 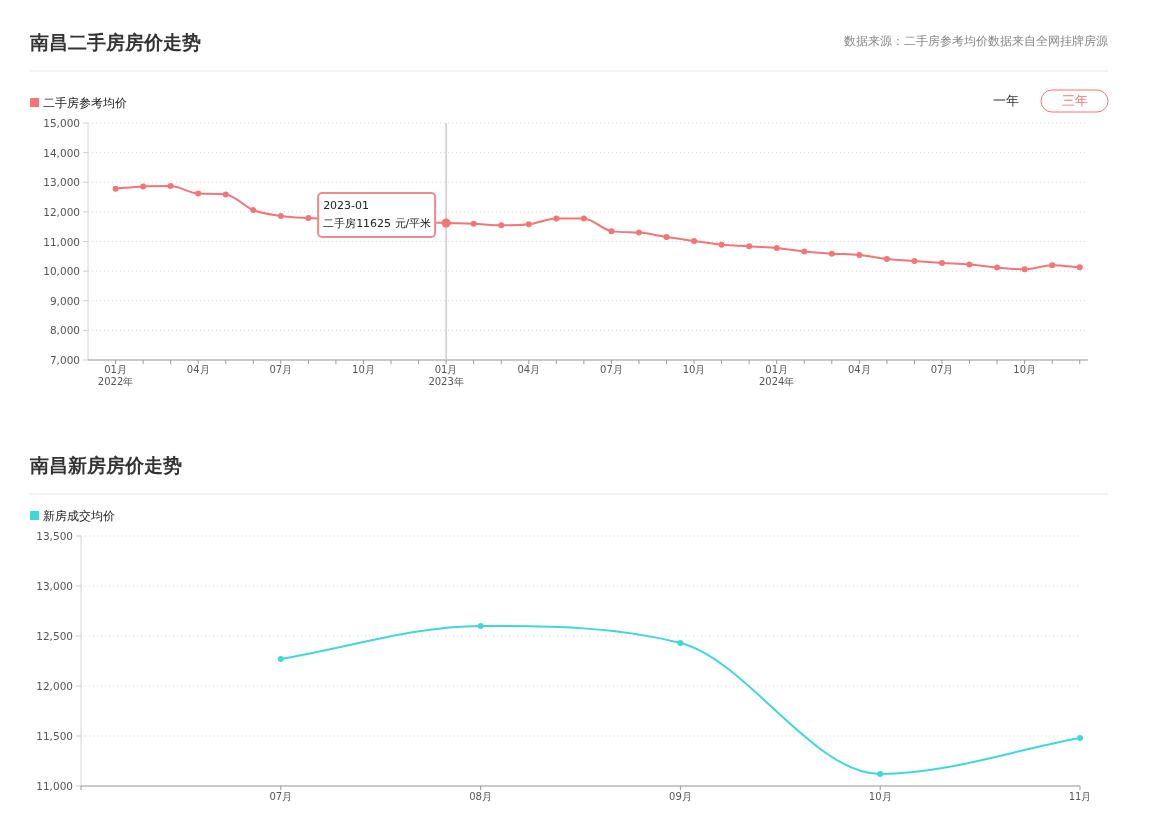 What do you see at coordinates (64, 360) in the screenshot?
I see `y-tick-label: 7,000` at bounding box center [64, 360].